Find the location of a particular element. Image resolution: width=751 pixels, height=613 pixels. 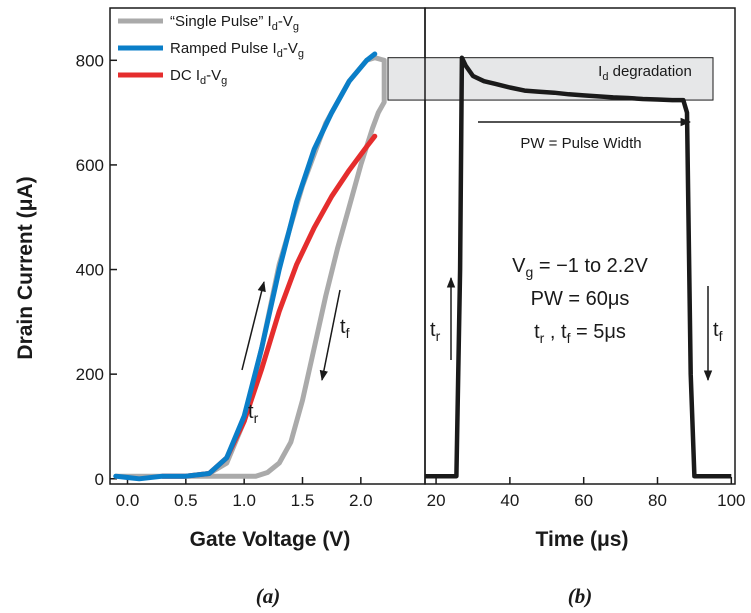

legend-dc-main: DC I is located at coordinates (185, 75).